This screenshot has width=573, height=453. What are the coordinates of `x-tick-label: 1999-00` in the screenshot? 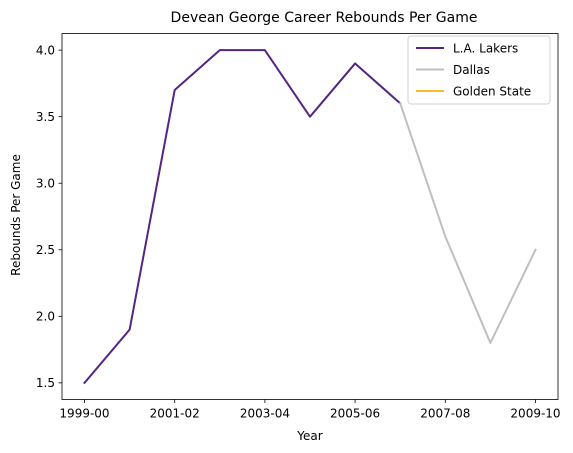 It's located at (84, 414).